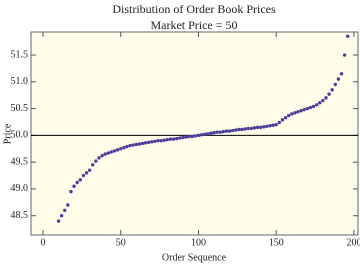  I want to click on y-tick-label: 48.5, so click(20, 215).